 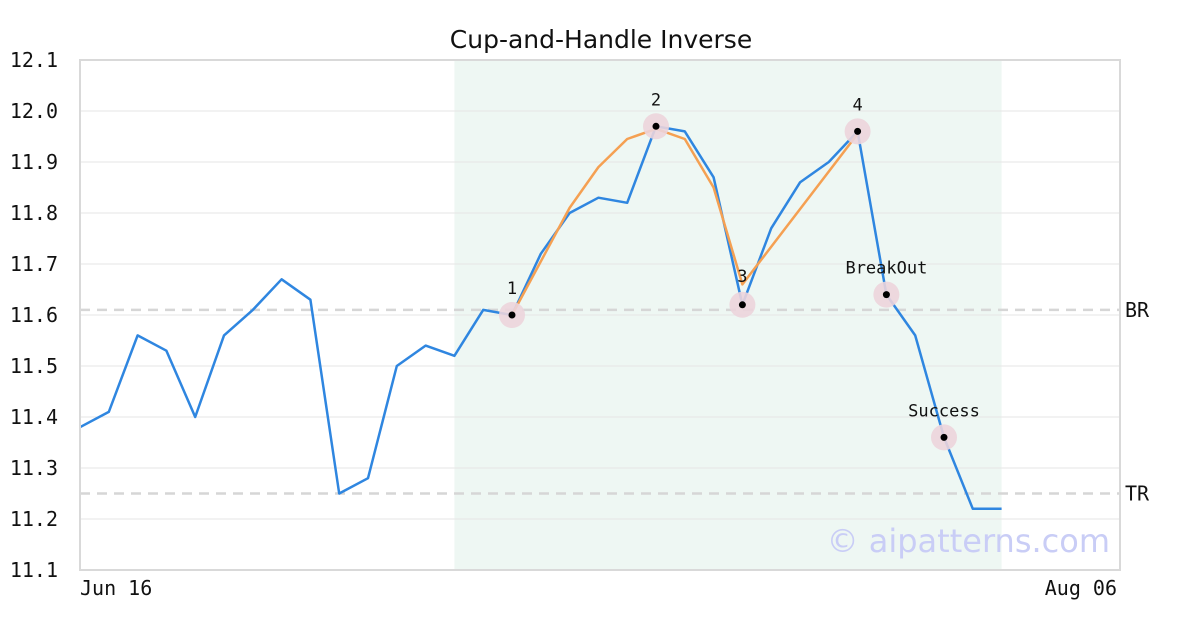 I want to click on x-tick-label: Jun 16, so click(x=116, y=588).